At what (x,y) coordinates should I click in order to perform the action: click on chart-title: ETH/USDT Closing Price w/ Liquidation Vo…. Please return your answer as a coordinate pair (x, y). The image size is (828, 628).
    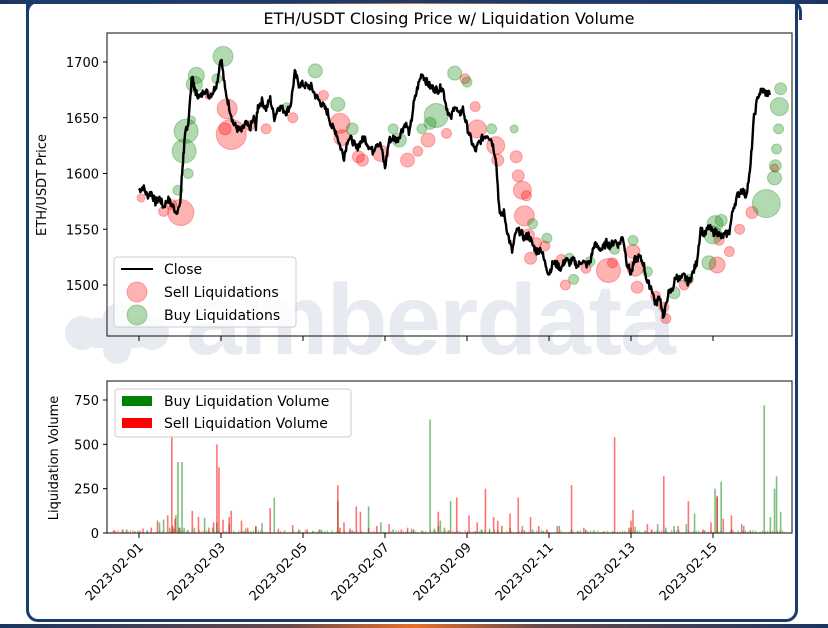
    Looking at the image, I should click on (449, 18).